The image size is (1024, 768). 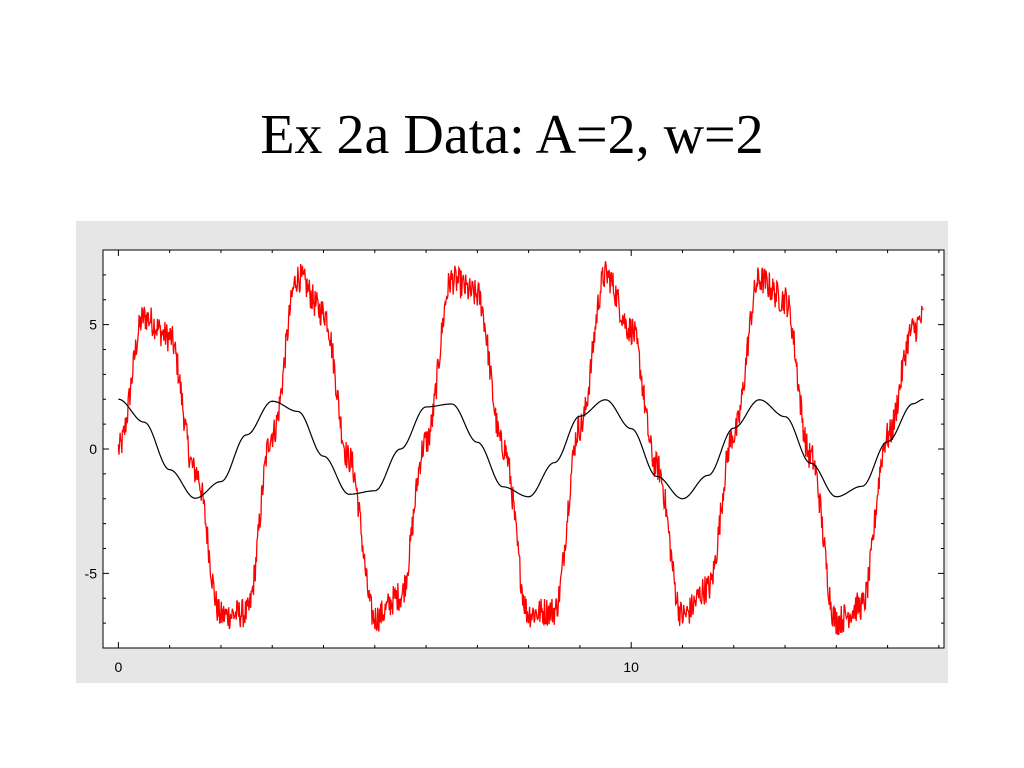 I want to click on y-tick-label: 5, so click(x=93, y=325).